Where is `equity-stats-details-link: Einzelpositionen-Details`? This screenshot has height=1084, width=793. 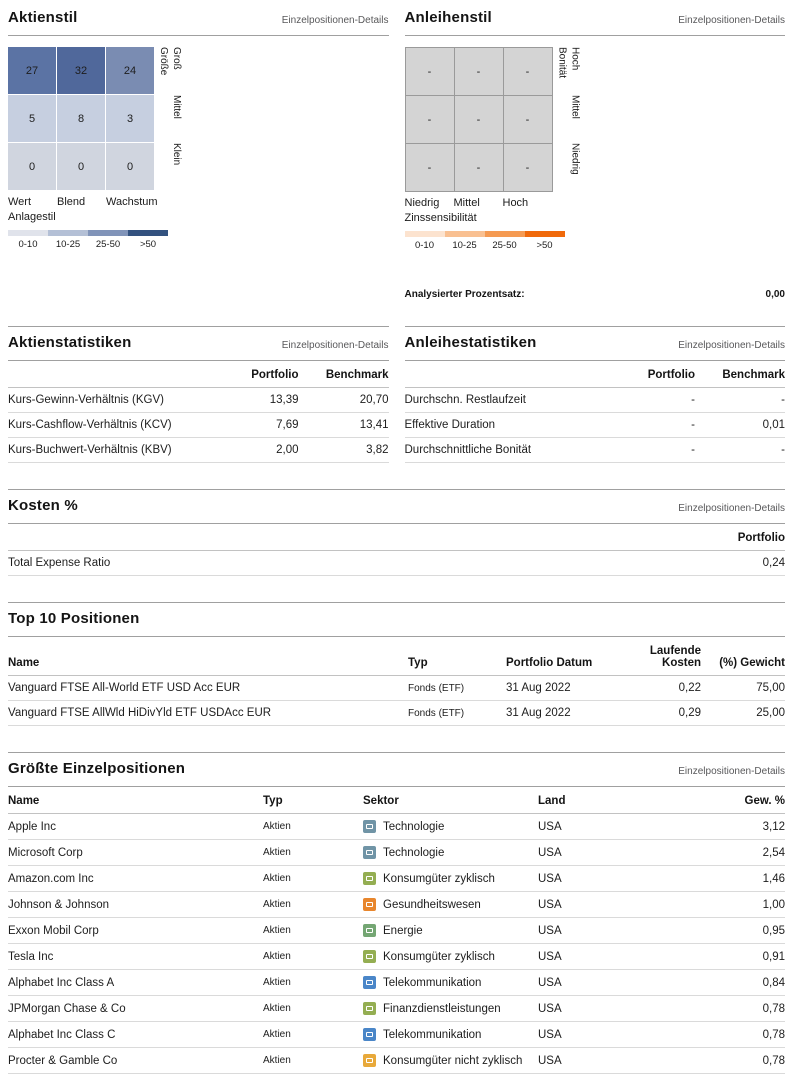 equity-stats-details-link: Einzelpositionen-Details is located at coordinates (335, 345).